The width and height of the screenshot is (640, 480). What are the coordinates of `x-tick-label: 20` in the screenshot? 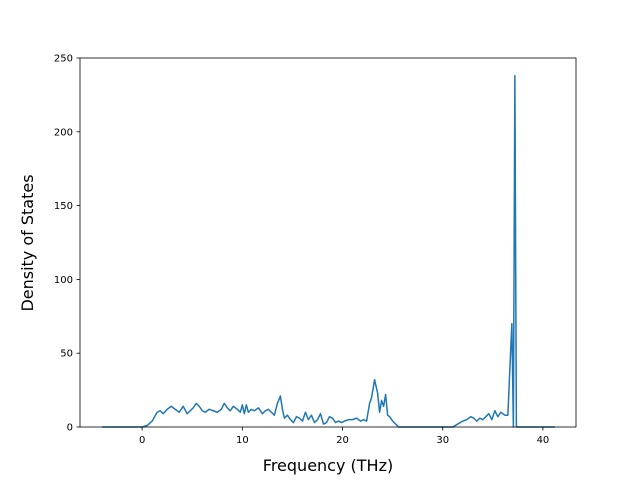 It's located at (342, 440).